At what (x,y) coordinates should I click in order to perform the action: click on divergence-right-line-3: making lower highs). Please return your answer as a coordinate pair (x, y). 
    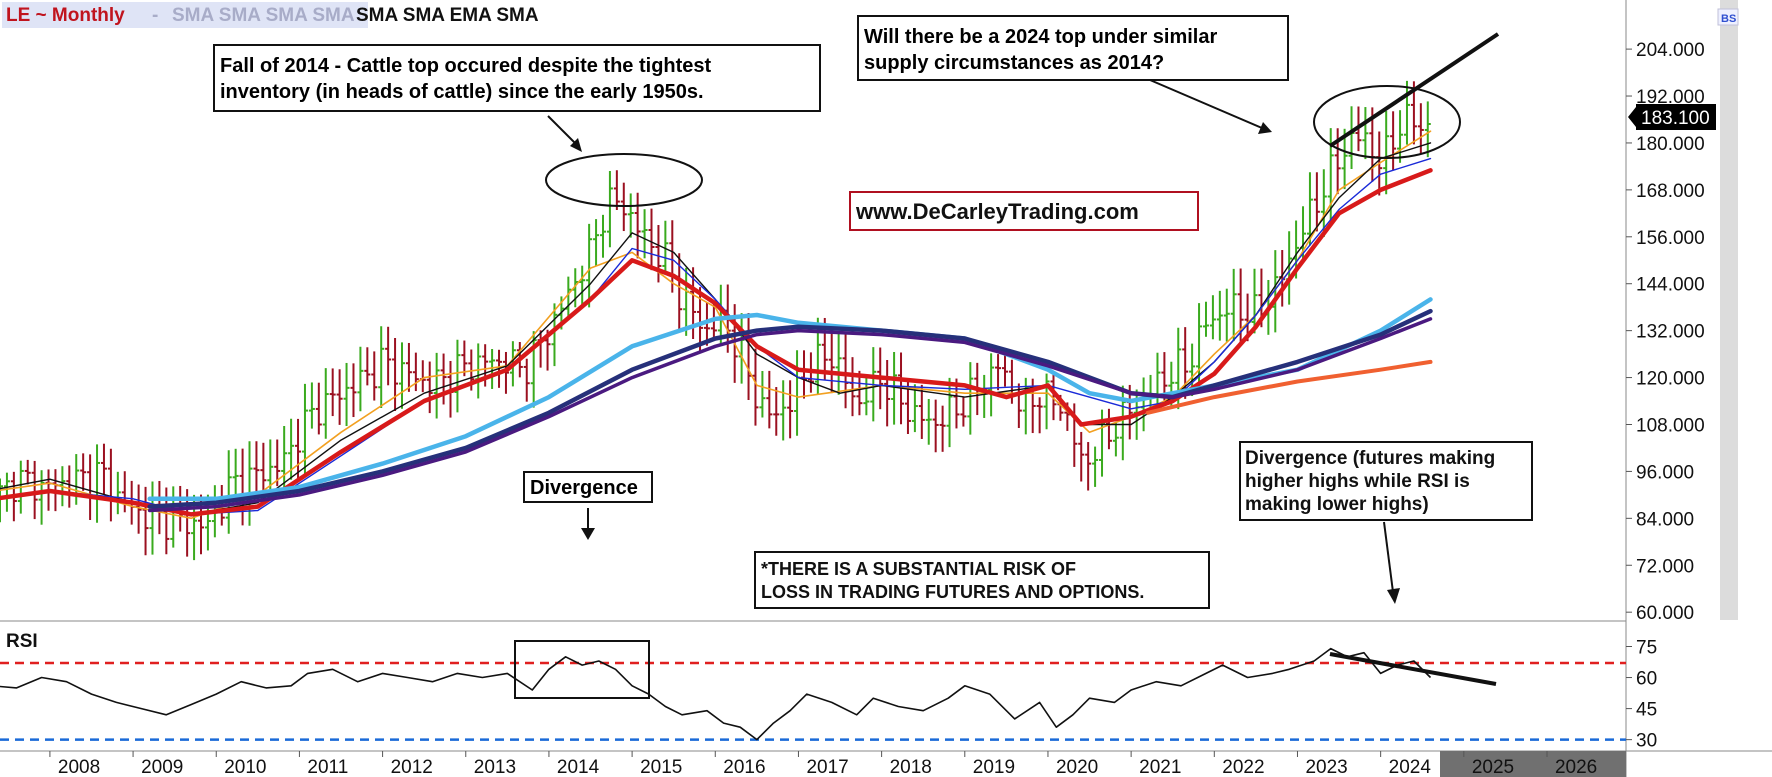
    Looking at the image, I should click on (1337, 504).